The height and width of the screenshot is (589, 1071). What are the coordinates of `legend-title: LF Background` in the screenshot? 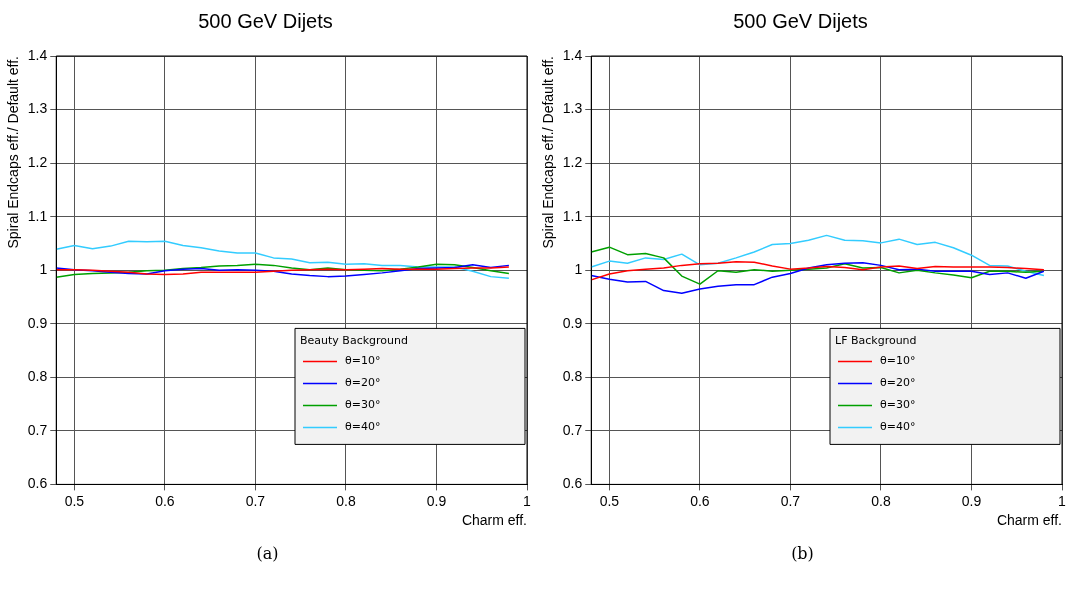 It's located at (876, 341).